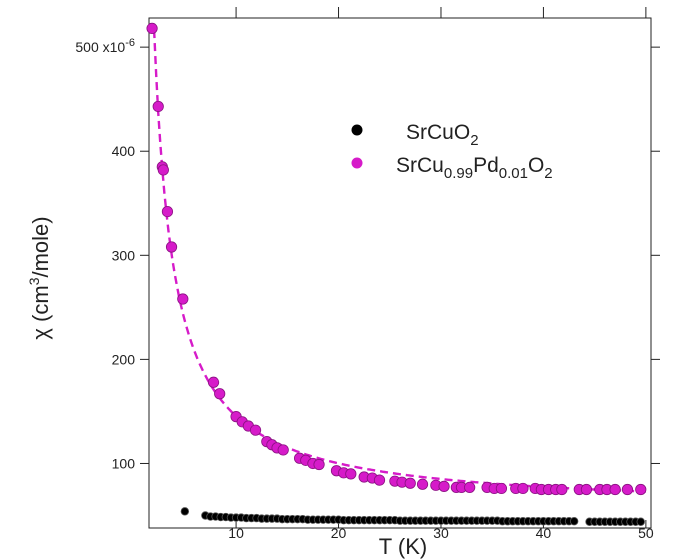 The width and height of the screenshot is (673, 559). What do you see at coordinates (40, 312) in the screenshot?
I see `y-axis-title-main: χ (cm` at bounding box center [40, 312].